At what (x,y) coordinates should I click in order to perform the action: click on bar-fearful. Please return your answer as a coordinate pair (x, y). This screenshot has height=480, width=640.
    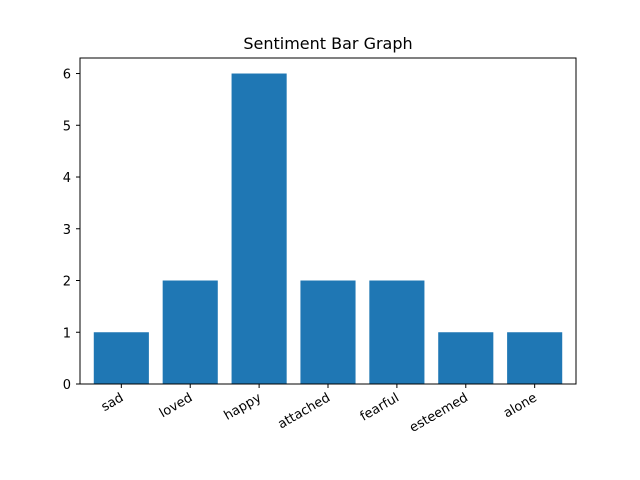
    Looking at the image, I should click on (397, 332).